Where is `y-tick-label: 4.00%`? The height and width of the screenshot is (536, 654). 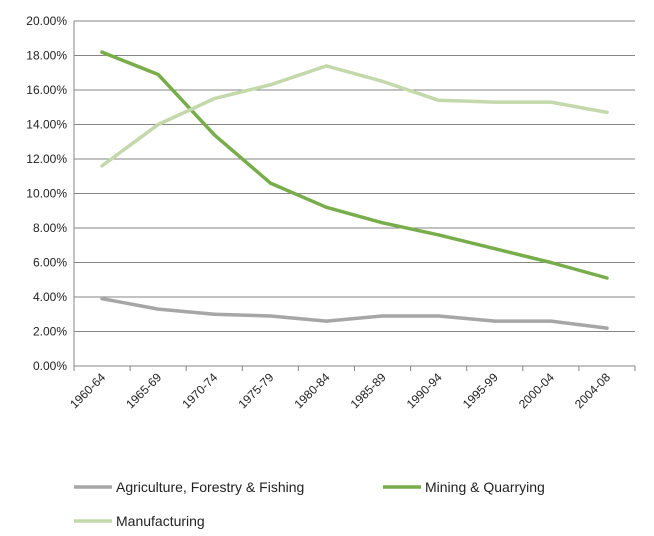 y-tick-label: 4.00% is located at coordinates (50, 297).